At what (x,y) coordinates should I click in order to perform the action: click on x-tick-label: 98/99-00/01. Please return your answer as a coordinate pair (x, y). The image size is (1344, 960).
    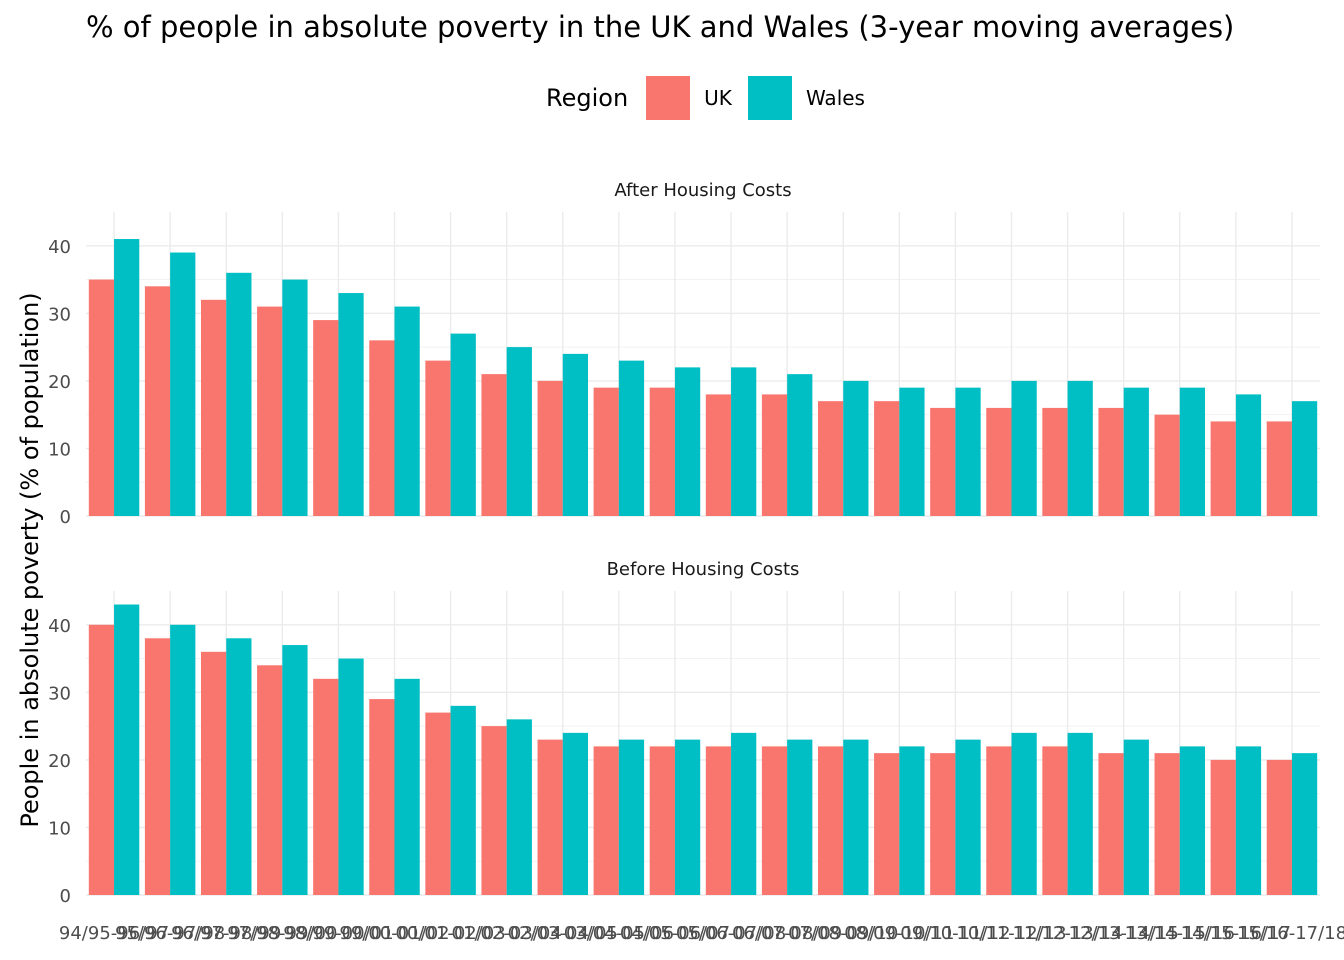
    Looking at the image, I should click on (338, 933).